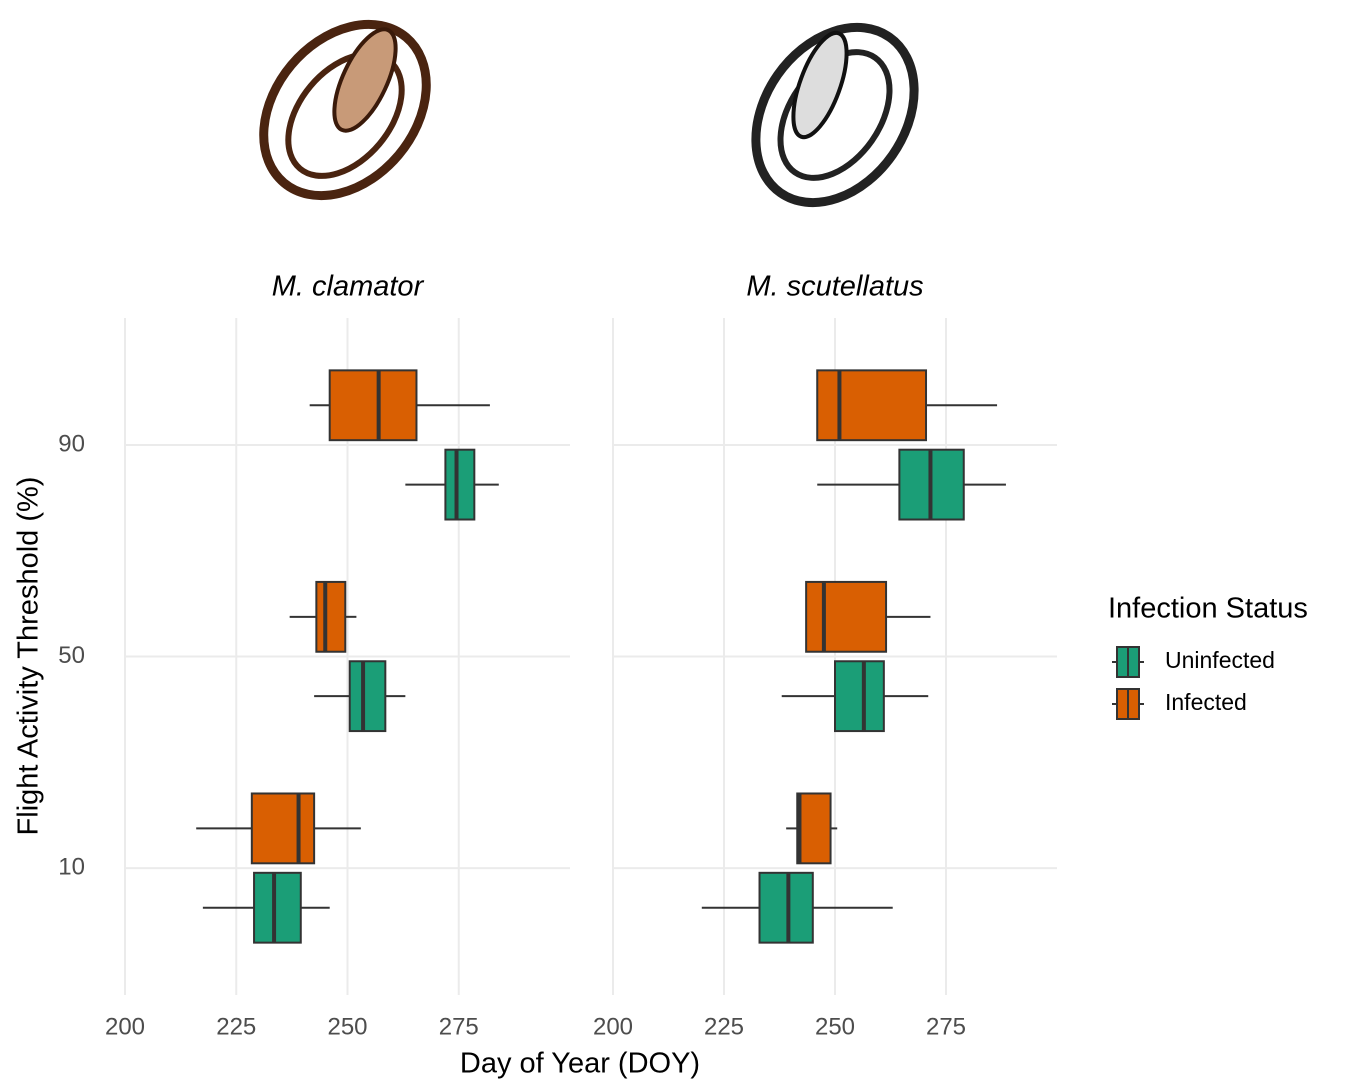  Describe the element at coordinates (1220, 660) in the screenshot. I see `legend-label: Uninfected` at that location.